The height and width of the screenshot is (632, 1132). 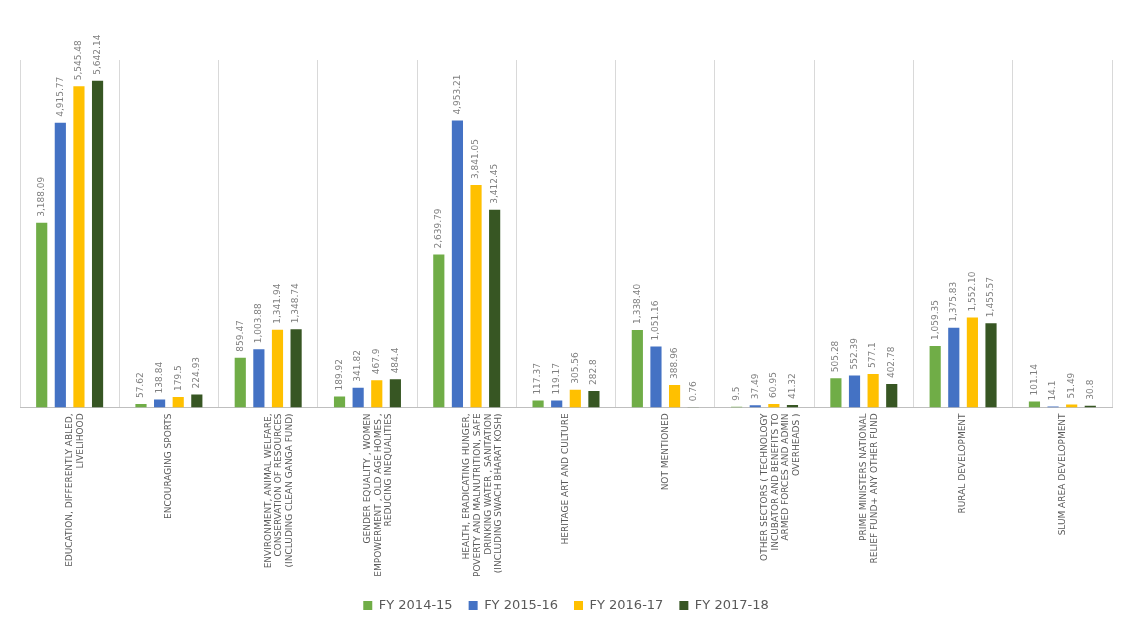 I want to click on data-label: 484.4, so click(x=394, y=360).